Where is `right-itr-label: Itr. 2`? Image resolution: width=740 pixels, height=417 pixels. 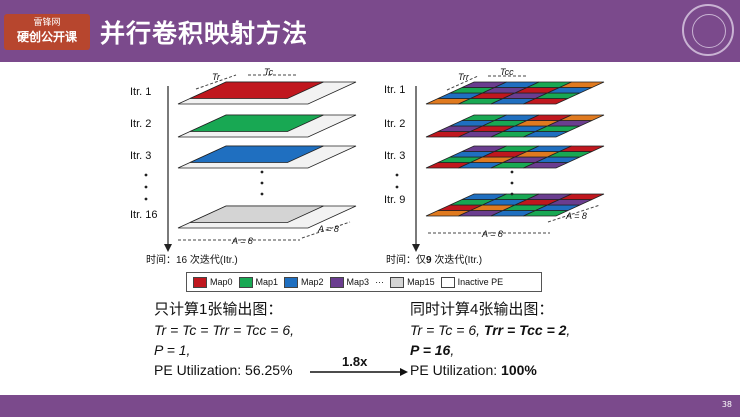 right-itr-label: Itr. 2 is located at coordinates (395, 124).